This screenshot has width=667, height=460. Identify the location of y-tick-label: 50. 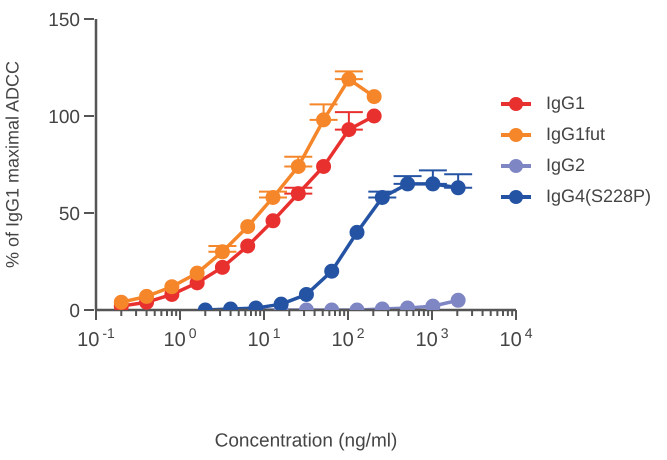
(69, 214).